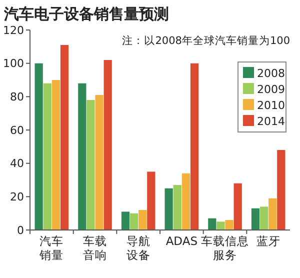 The width and height of the screenshot is (300, 278). What do you see at coordinates (13, 30) in the screenshot?
I see `y-tick-label: 120` at bounding box center [13, 30].